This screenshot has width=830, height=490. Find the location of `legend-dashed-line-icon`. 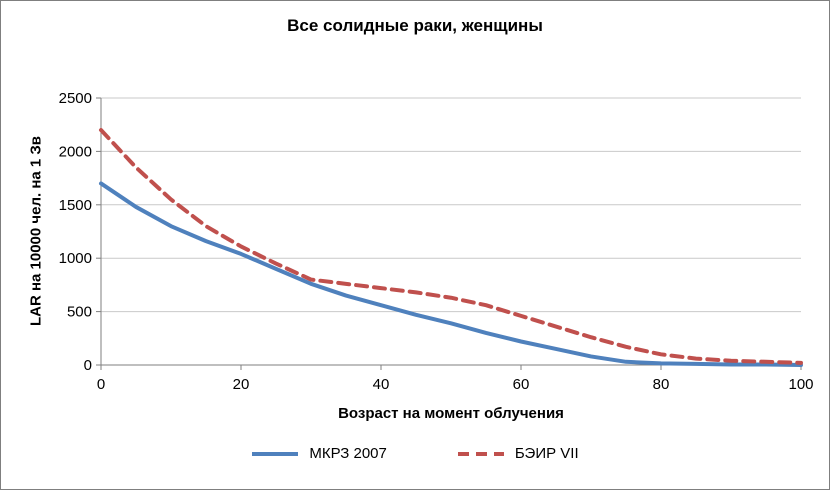

legend-dashed-line-icon is located at coordinates (480, 453).